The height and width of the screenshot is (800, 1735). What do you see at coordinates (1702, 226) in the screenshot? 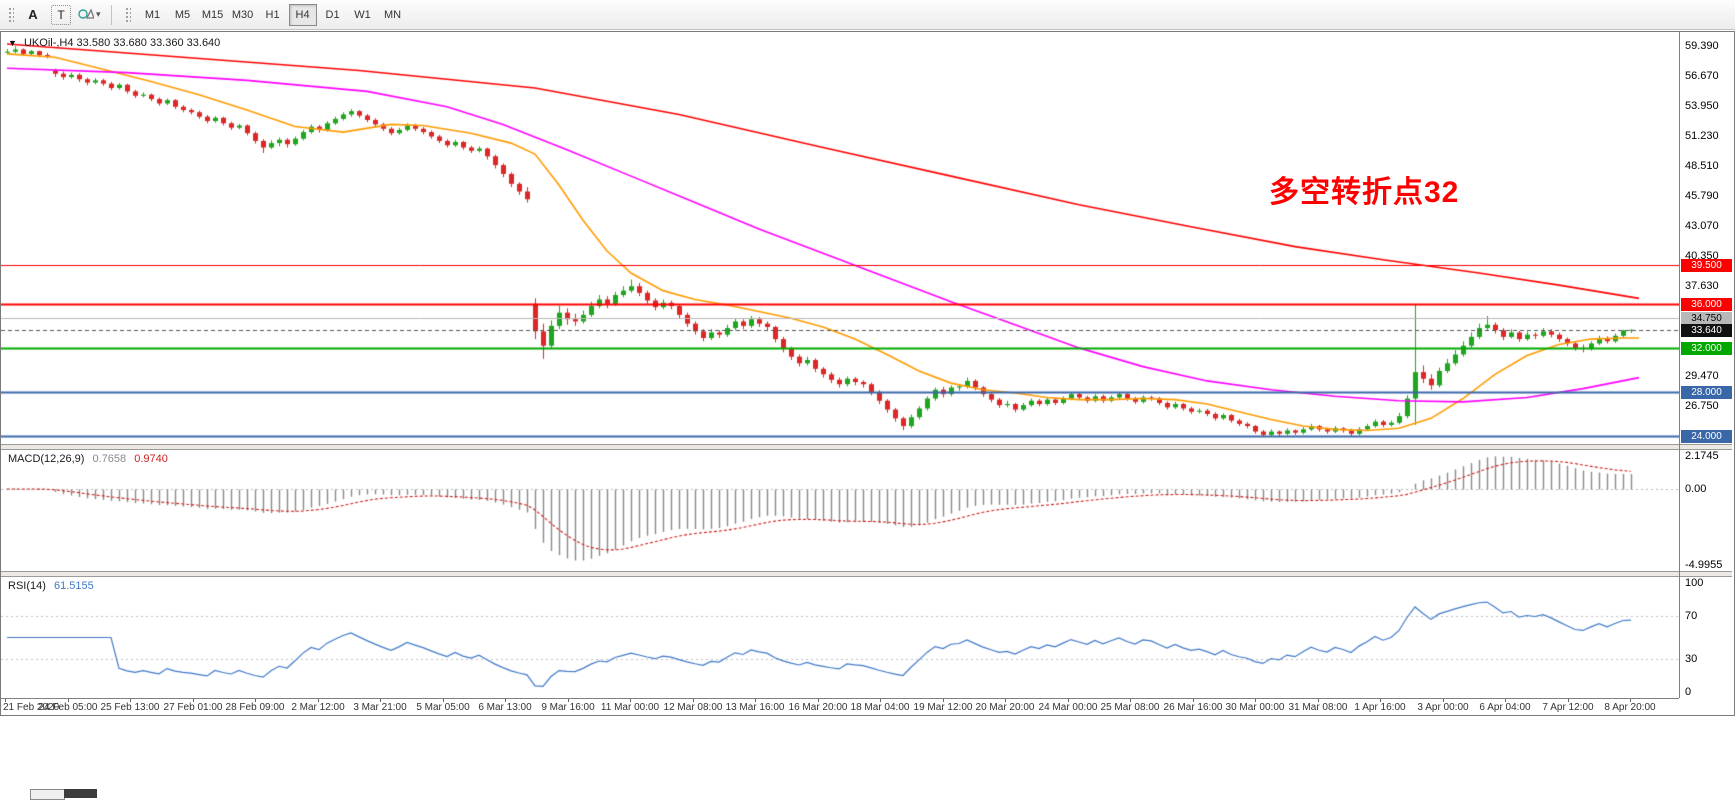
I see `price-axis-label: 43.070` at bounding box center [1702, 226].